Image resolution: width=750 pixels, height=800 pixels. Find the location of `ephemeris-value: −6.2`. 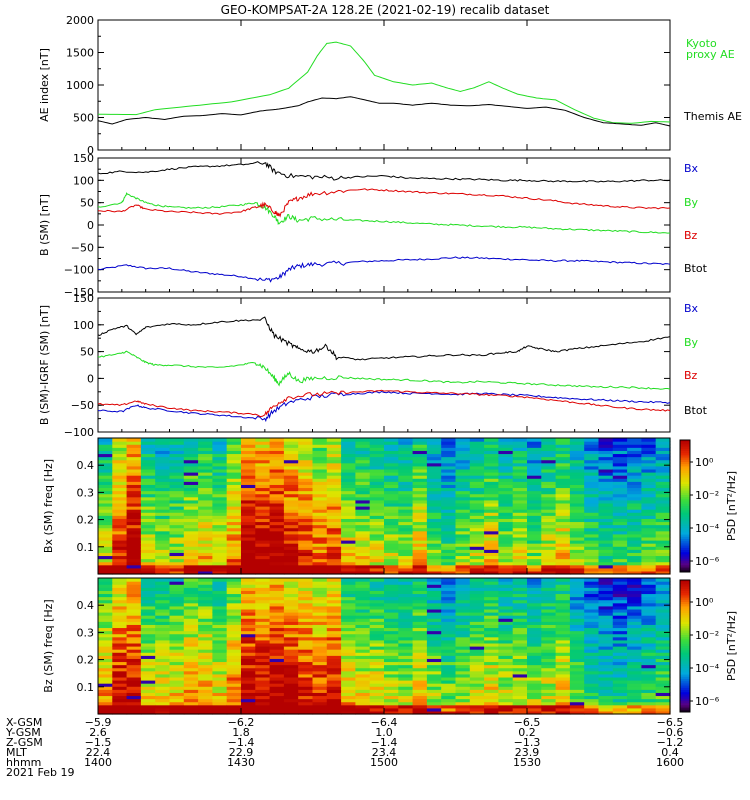

ephemeris-value: −6.2 is located at coordinates (241, 722).